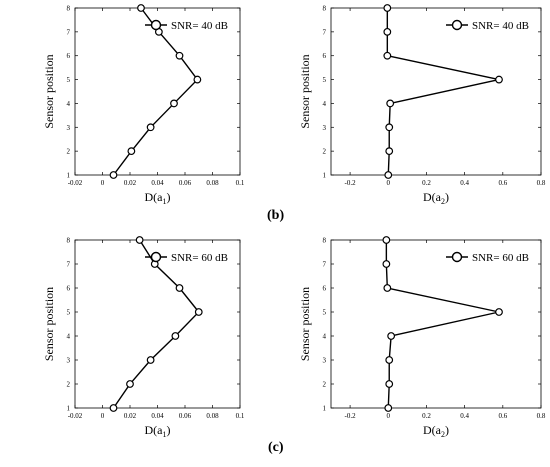 This screenshot has width=550, height=467. Describe the element at coordinates (212, 183) in the screenshot. I see `x-tick-label: 0.08` at that location.